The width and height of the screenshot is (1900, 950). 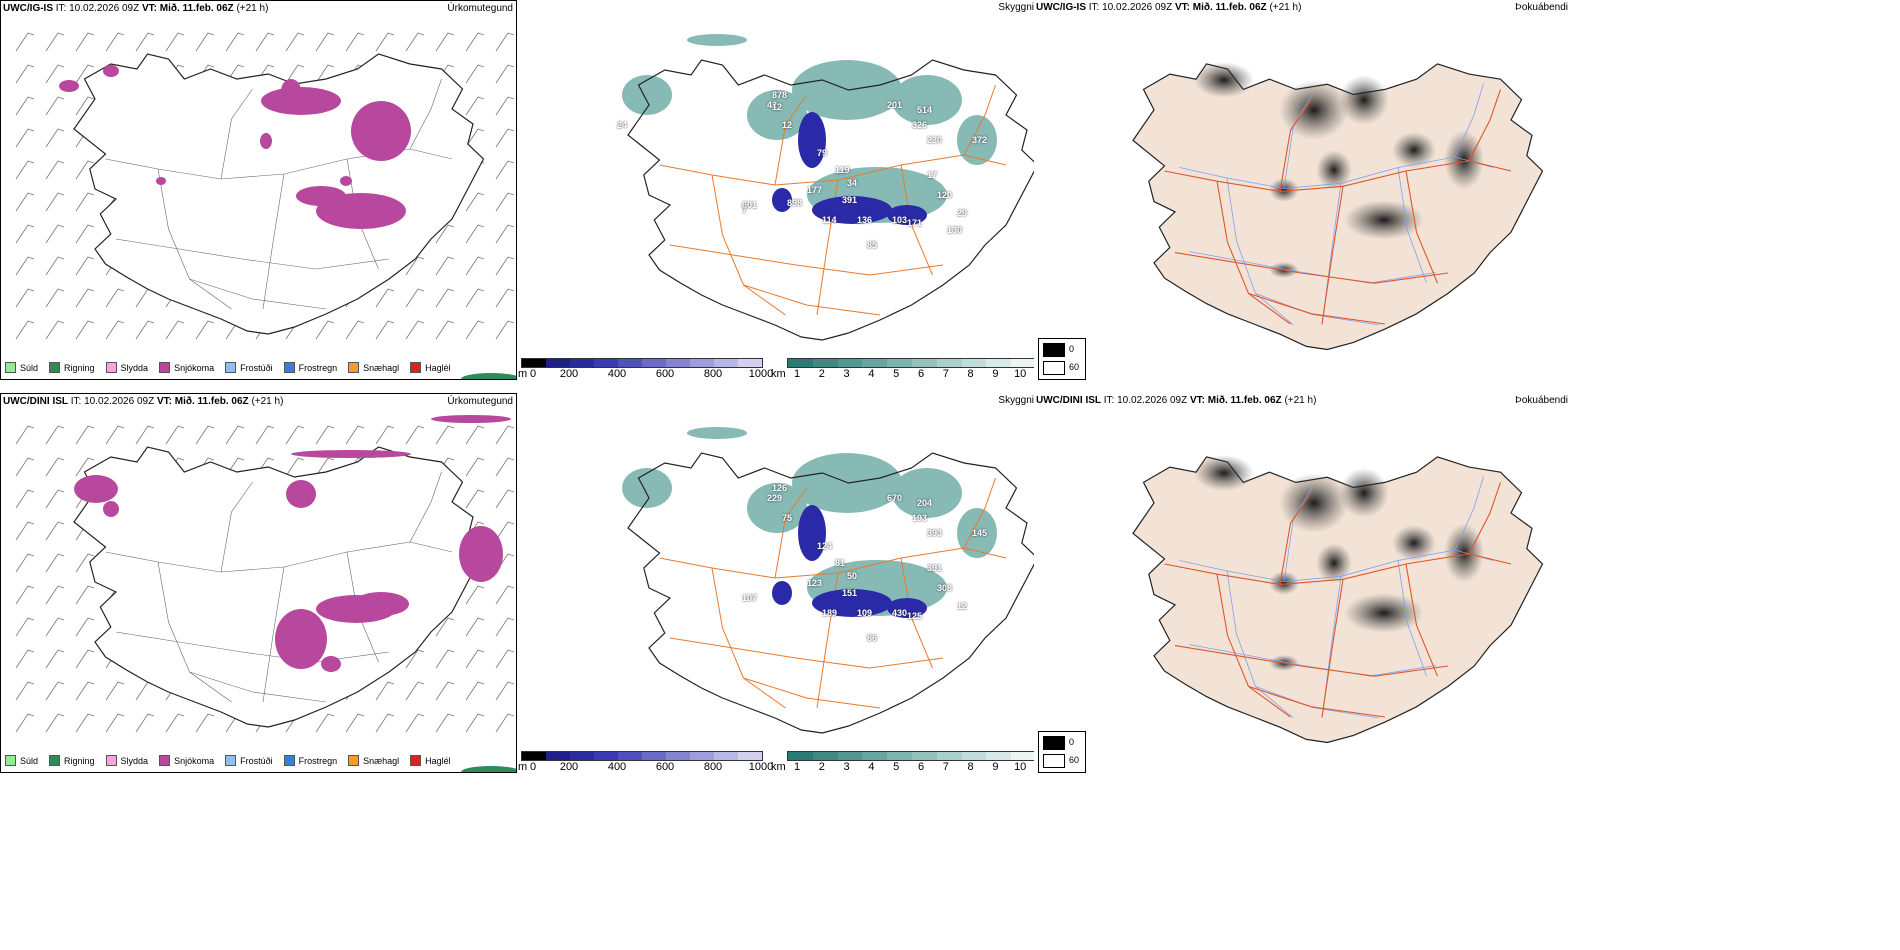 What do you see at coordinates (955, 230) in the screenshot?
I see `map-value-label: 130` at bounding box center [955, 230].